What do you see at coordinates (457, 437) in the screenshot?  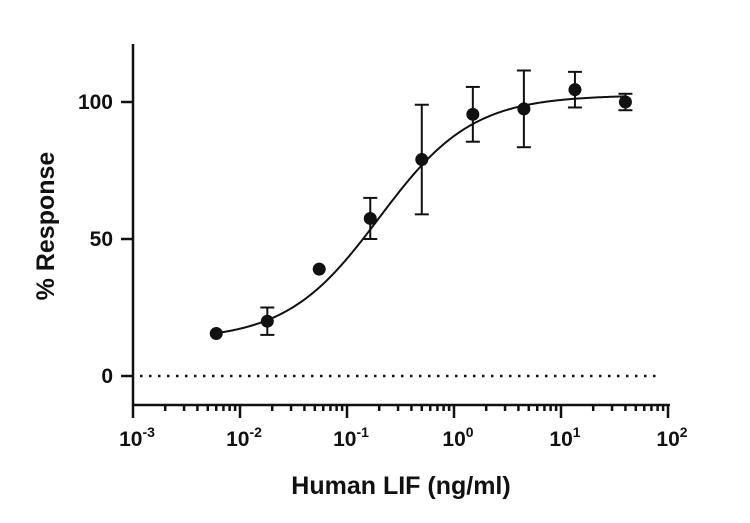 I see `x-tick-label: 10⁰` at bounding box center [457, 437].